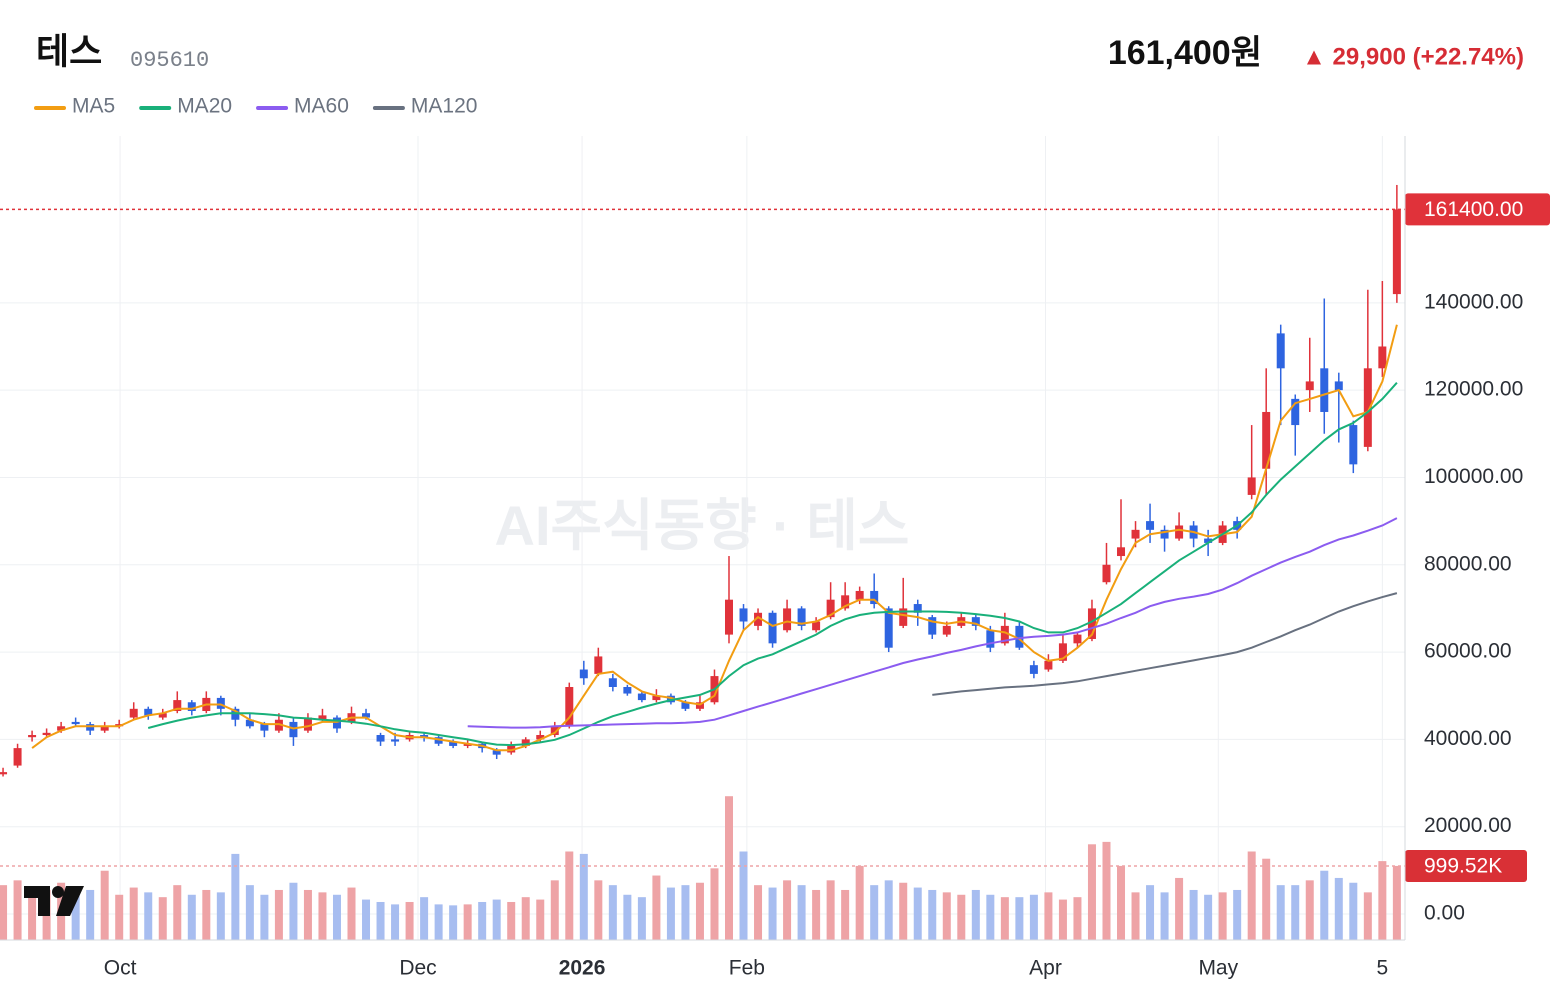 The height and width of the screenshot is (996, 1560). I want to click on y-tick-label: 40000.00, so click(1468, 738).